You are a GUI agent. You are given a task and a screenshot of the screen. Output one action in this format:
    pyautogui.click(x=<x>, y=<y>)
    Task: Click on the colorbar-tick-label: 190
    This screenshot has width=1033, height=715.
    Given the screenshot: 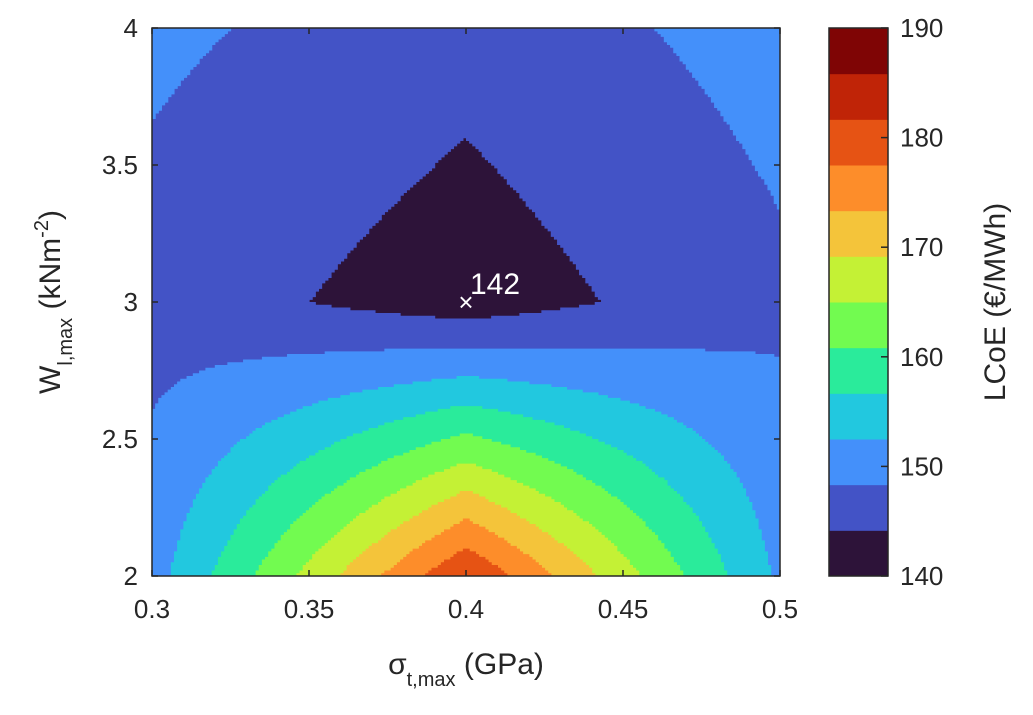 What is the action you would take?
    pyautogui.click(x=921, y=28)
    